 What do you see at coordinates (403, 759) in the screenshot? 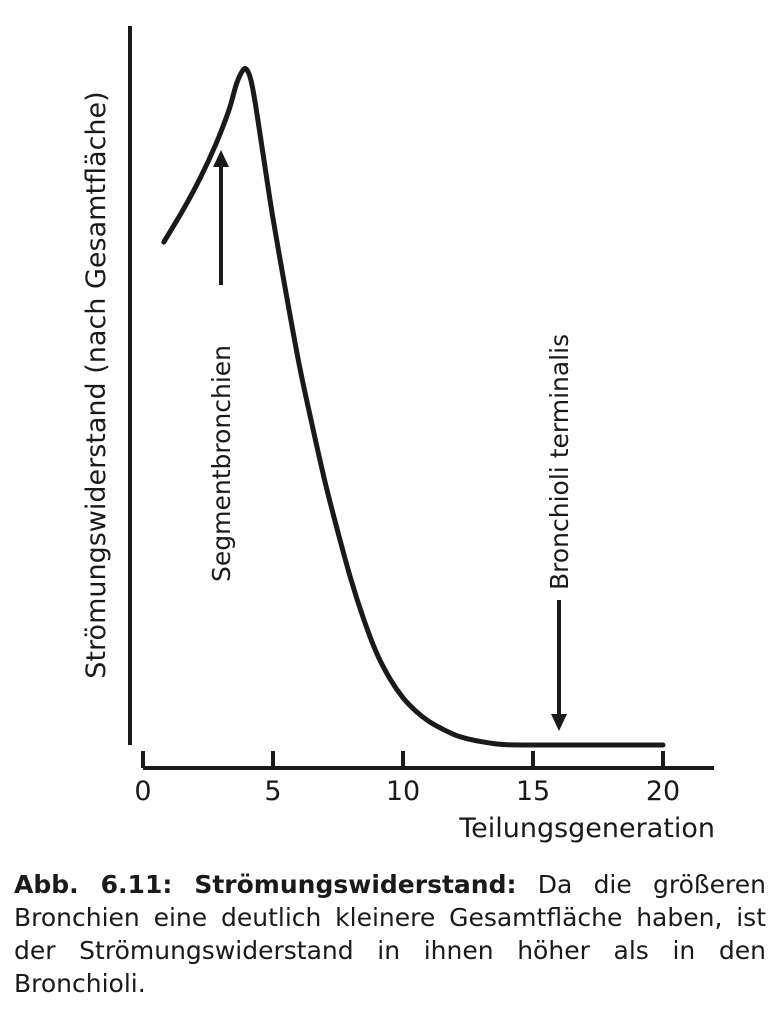
I see `x-ticks` at bounding box center [403, 759].